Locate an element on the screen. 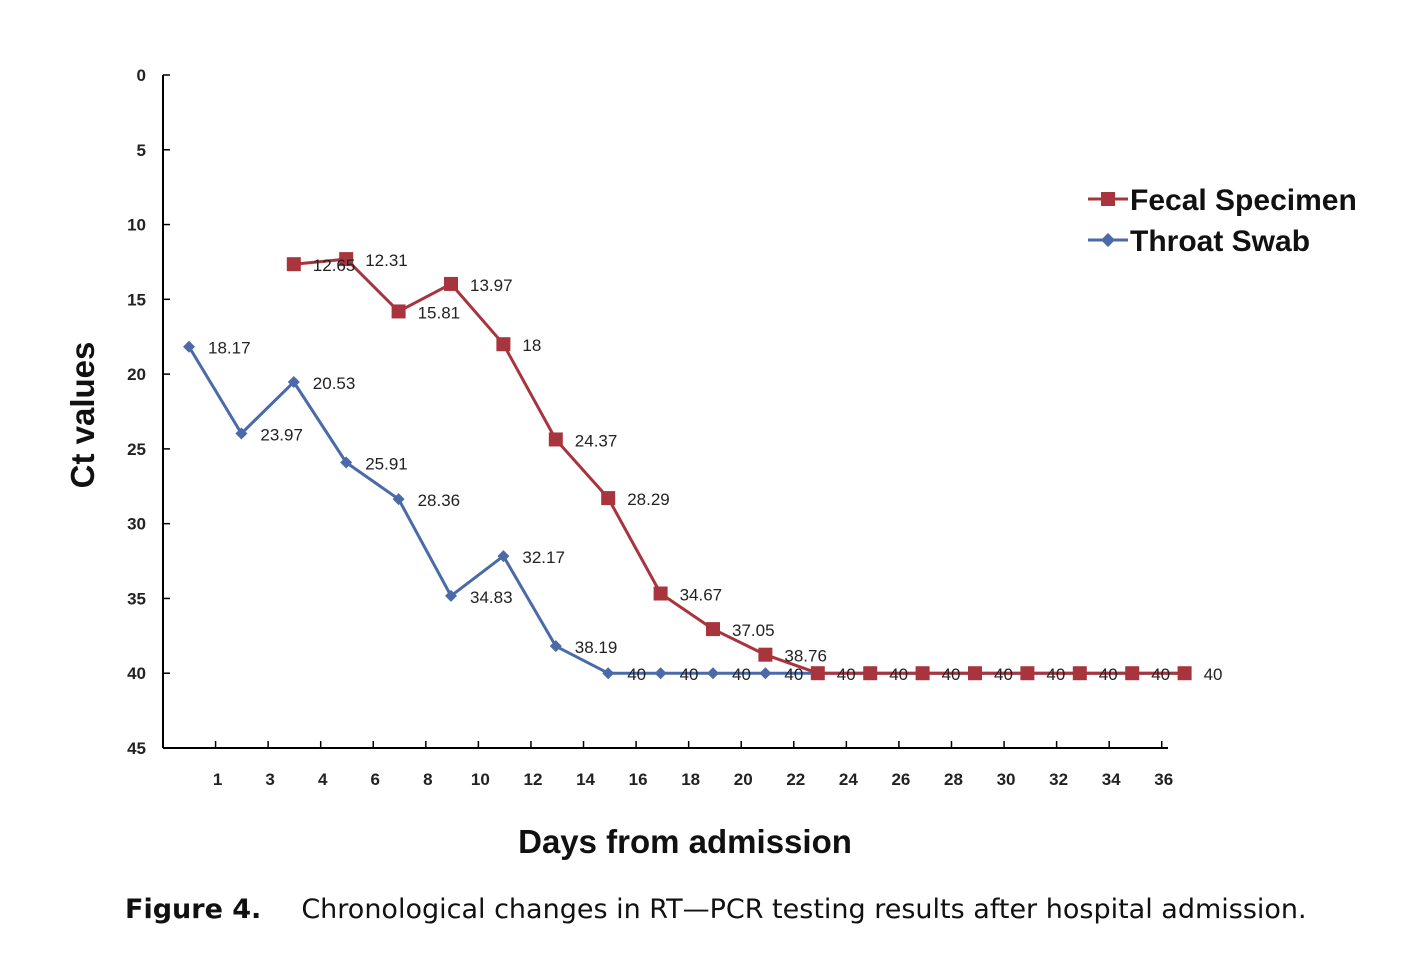 Image resolution: width=1410 pixels, height=972 pixels. throat-swab-data-label: 32.17 is located at coordinates (543, 557).